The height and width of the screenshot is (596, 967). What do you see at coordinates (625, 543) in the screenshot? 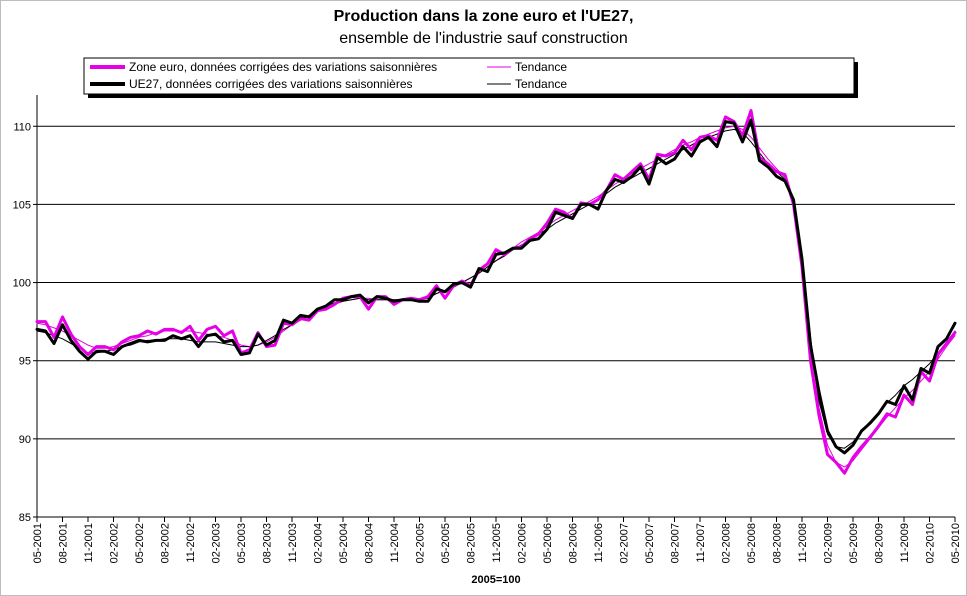
I see `x-tick-label: 02-2007` at bounding box center [625, 543].